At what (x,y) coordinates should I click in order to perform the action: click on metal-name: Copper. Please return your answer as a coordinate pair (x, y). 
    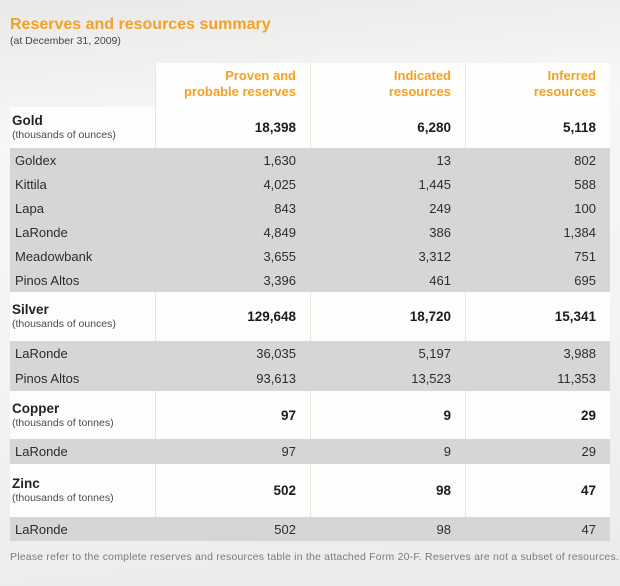
    Looking at the image, I should click on (36, 408).